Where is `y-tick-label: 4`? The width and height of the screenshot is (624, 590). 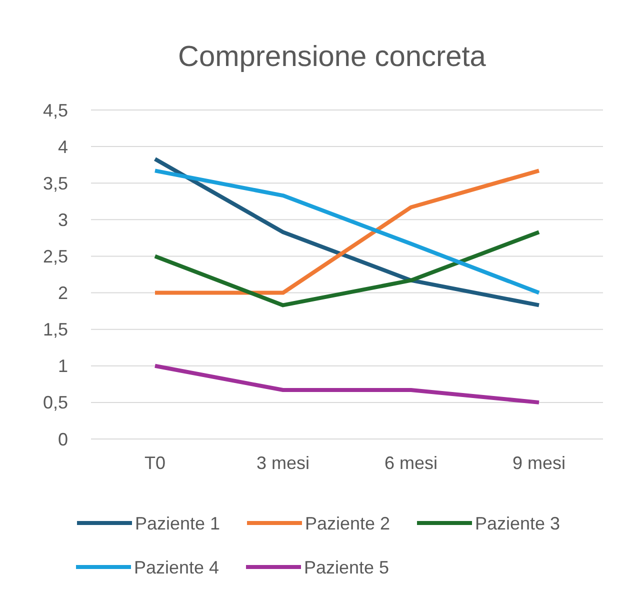 y-tick-label: 4 is located at coordinates (63, 146).